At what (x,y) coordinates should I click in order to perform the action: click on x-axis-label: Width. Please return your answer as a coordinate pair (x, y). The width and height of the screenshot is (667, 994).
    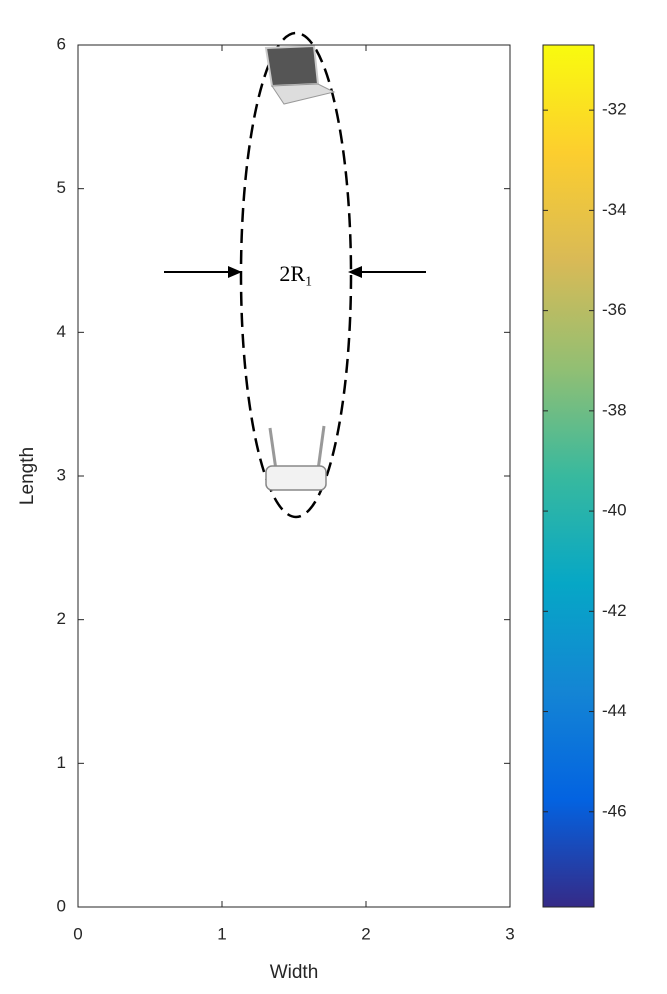
    Looking at the image, I should click on (294, 972).